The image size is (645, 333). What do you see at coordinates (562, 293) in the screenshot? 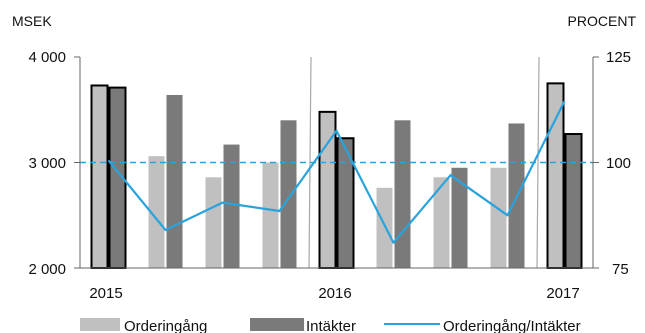
I see `year-label-2017: 2017` at bounding box center [562, 293].